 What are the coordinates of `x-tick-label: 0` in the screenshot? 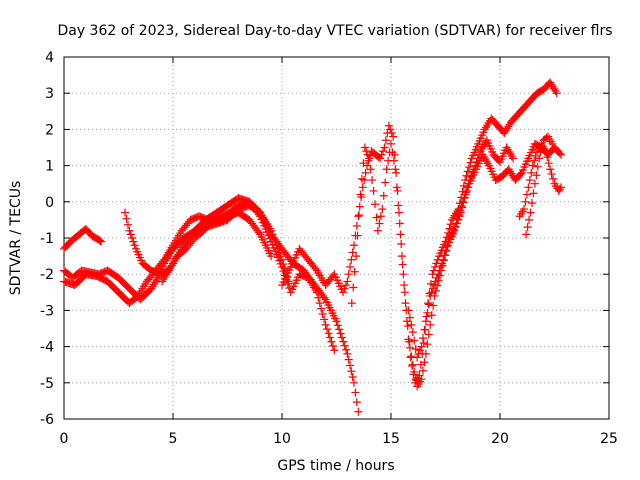 It's located at (64, 439).